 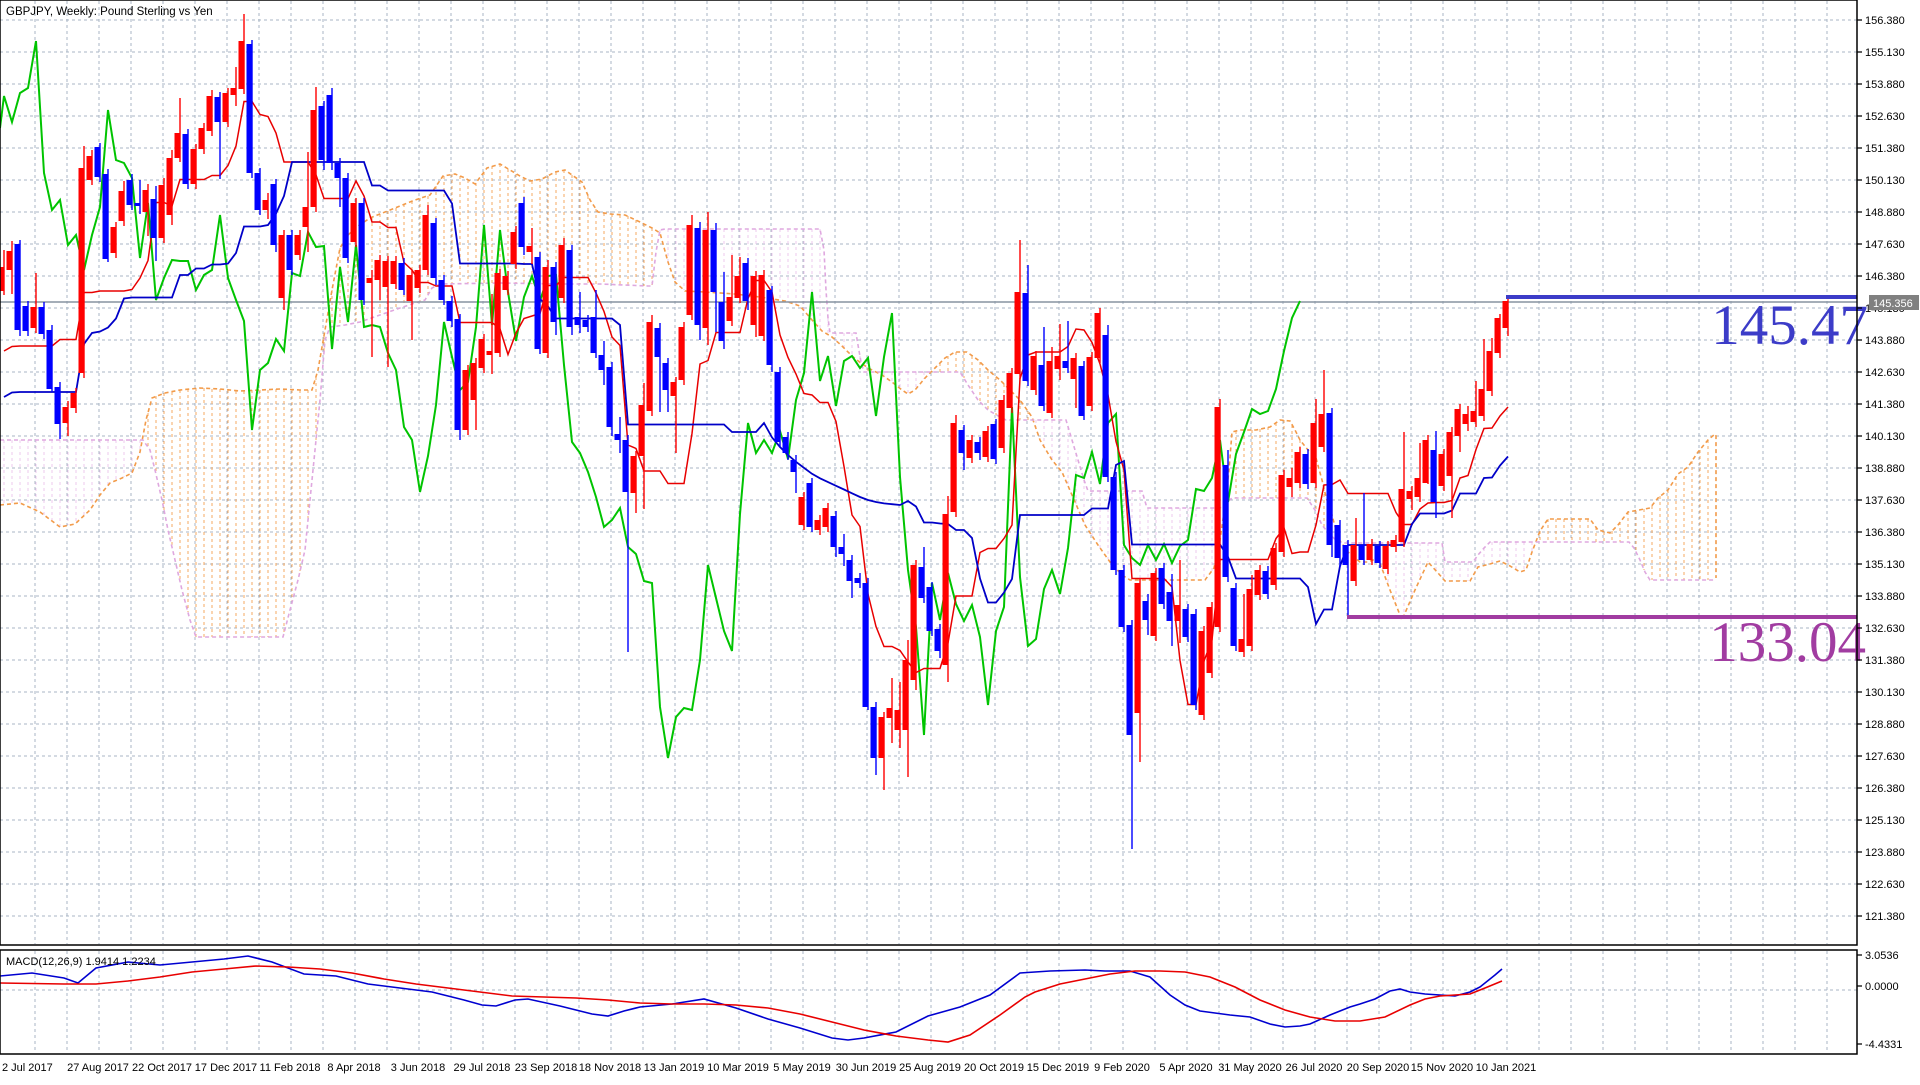 What do you see at coordinates (162, 1068) in the screenshot?
I see `svg-text: 22 Oct 2017` at bounding box center [162, 1068].